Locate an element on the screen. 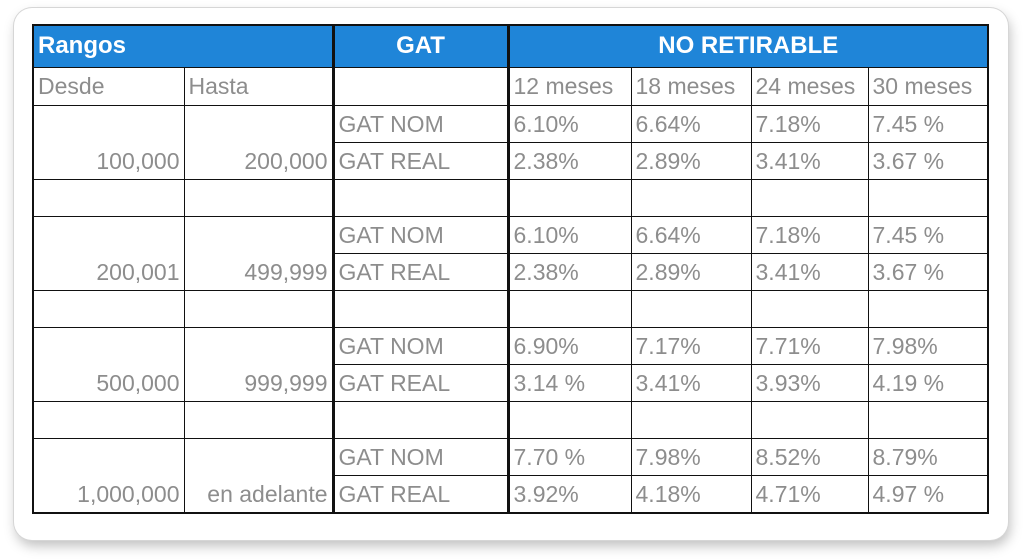  subheader-gat-blank is located at coordinates (421, 86).